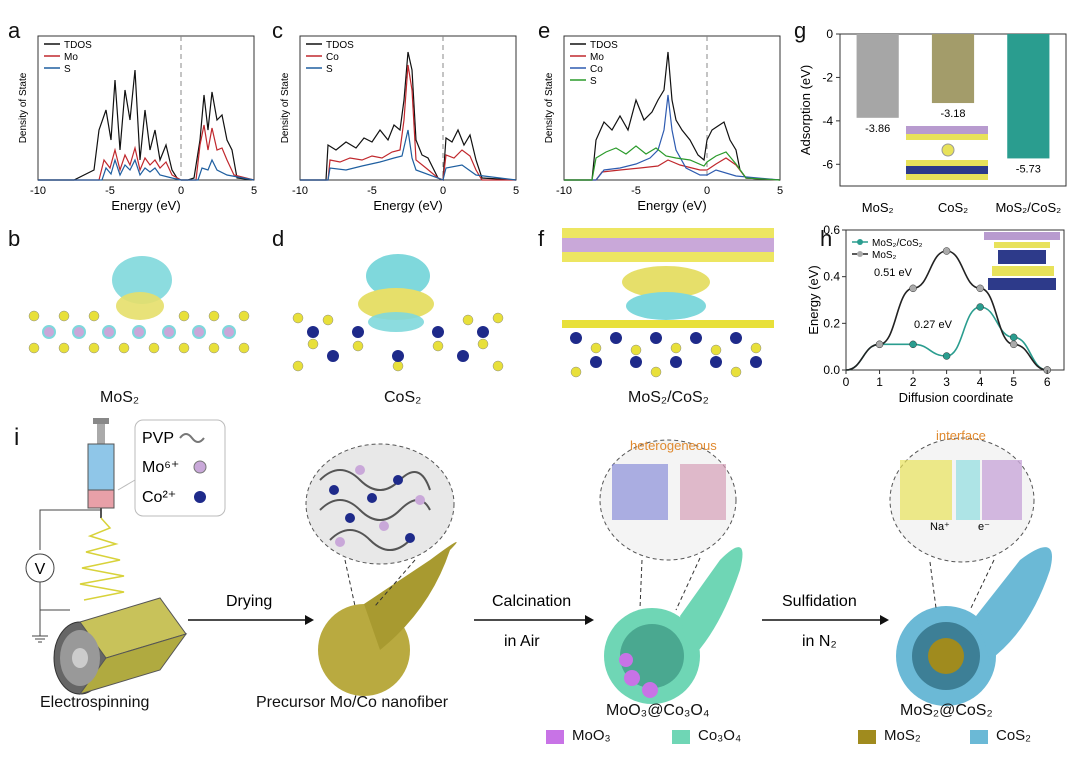 The image size is (1080, 761). Describe the element at coordinates (671, 571) in the screenshot. I see `moo3-co3o4-nanotube: heterogeneous` at that location.